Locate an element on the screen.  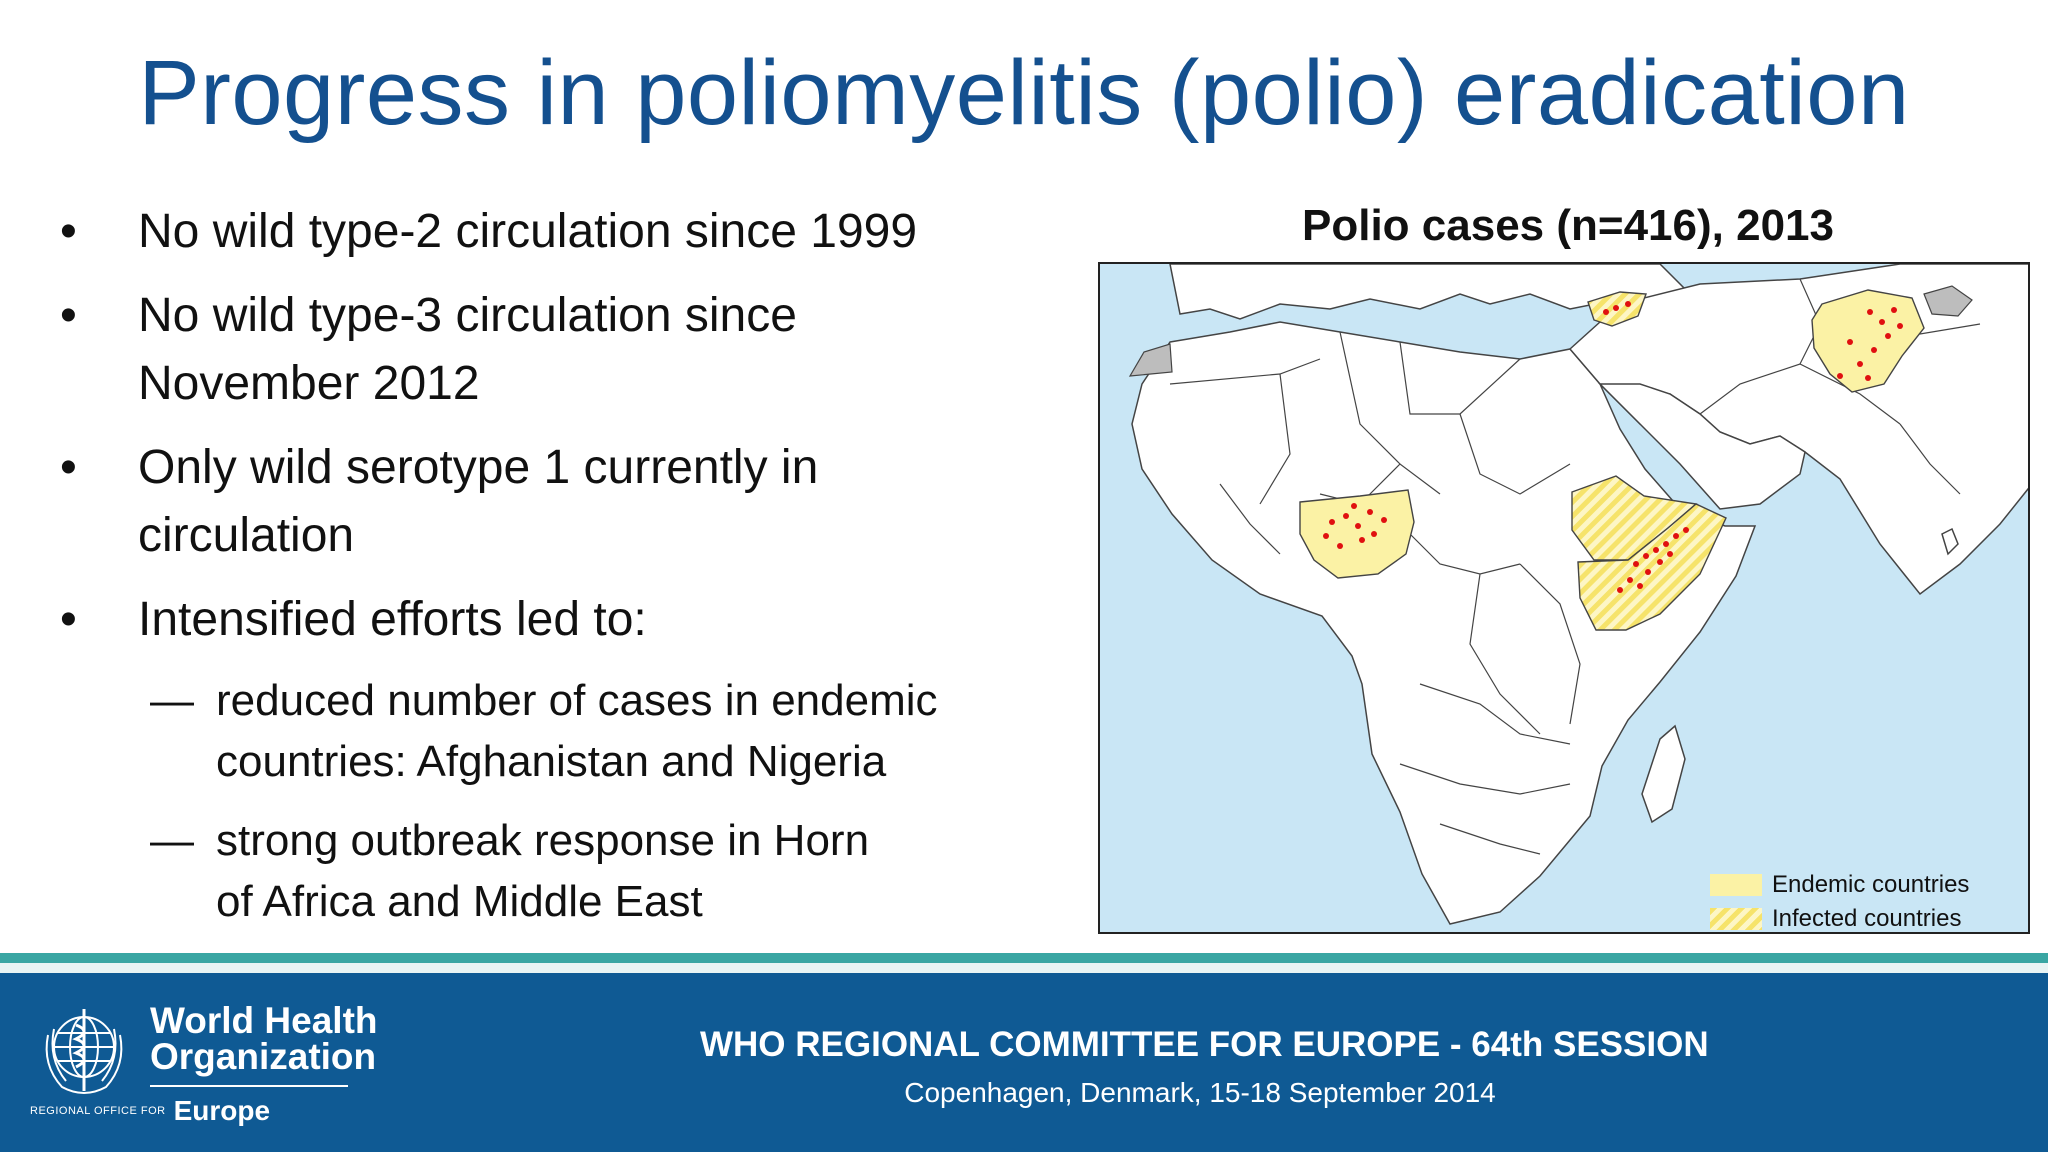
who-org-line2: Organization is located at coordinates (263, 1056).